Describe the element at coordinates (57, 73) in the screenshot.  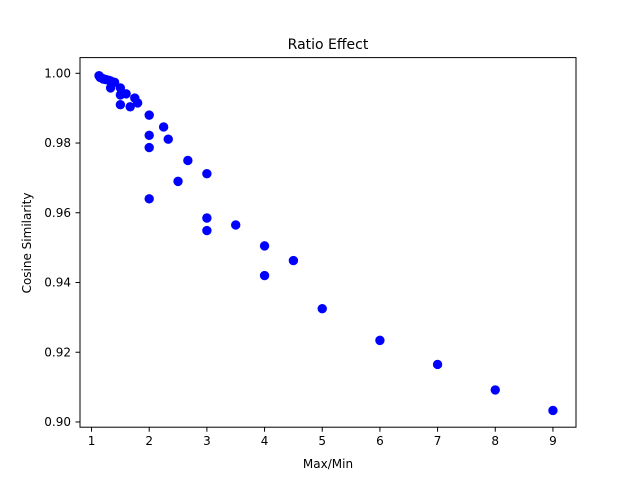
I see `y-tick-label: 1.00` at that location.